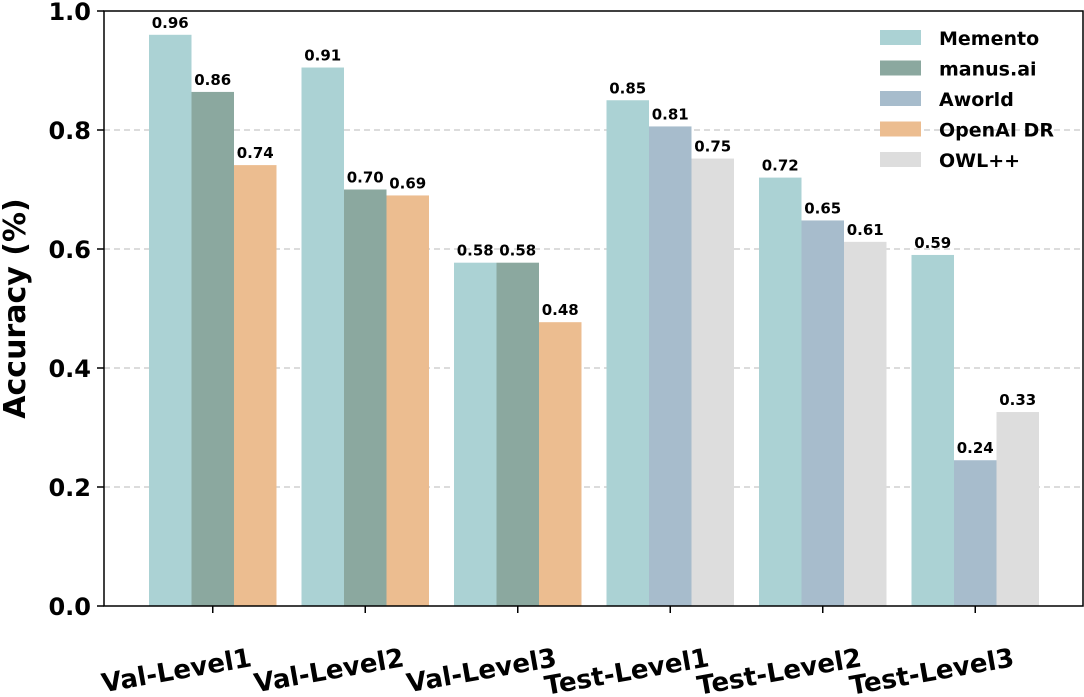 This screenshot has width=1084, height=697. What do you see at coordinates (932, 243) in the screenshot?
I see `data-label: 0.59` at bounding box center [932, 243].